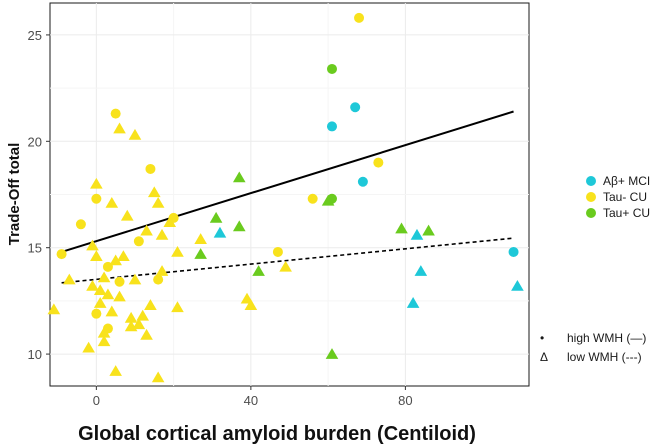 The width and height of the screenshot is (666, 447). Describe the element at coordinates (544, 357) in the screenshot. I see `triangle-symbol: Δ` at that location.